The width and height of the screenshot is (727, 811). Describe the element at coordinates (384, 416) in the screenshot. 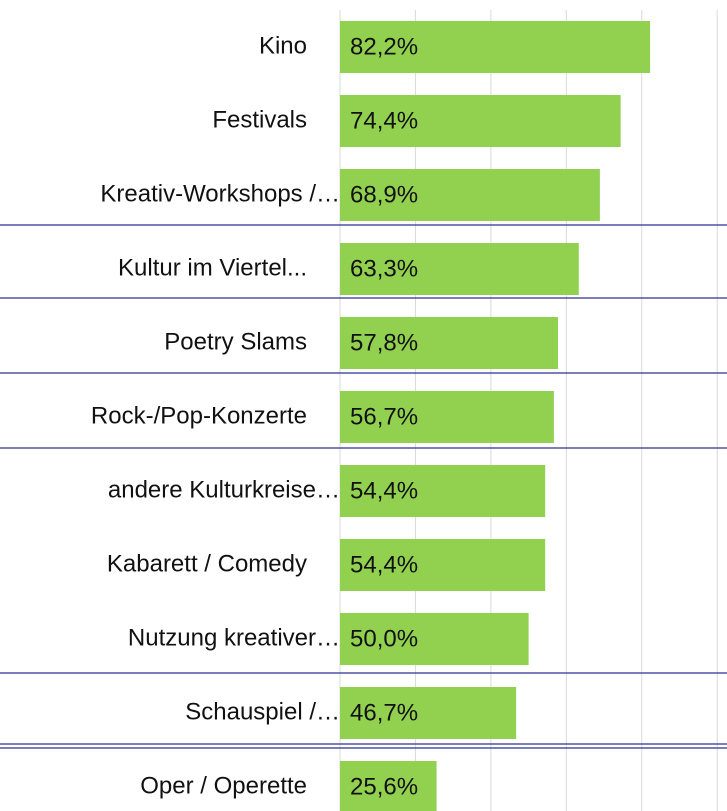

I see `value-label: 56,7%` at that location.